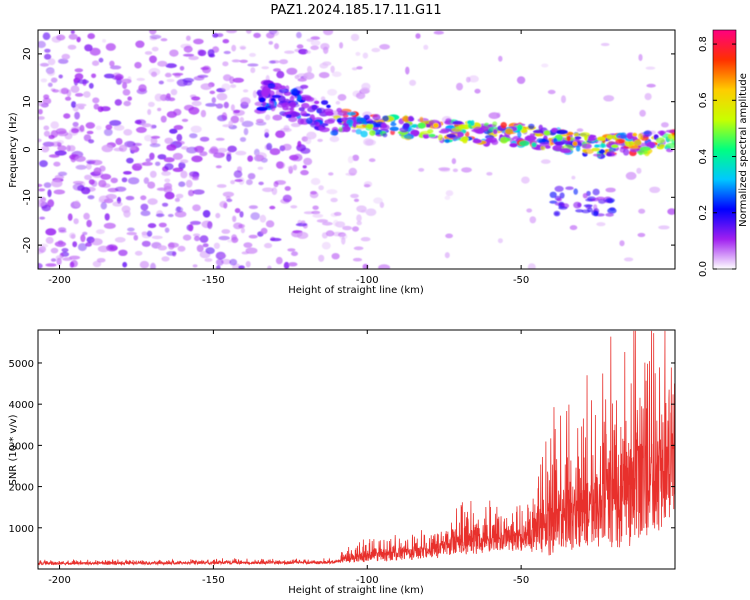 This screenshot has width=750, height=600. I want to click on x-tick-label: -50, so click(521, 580).